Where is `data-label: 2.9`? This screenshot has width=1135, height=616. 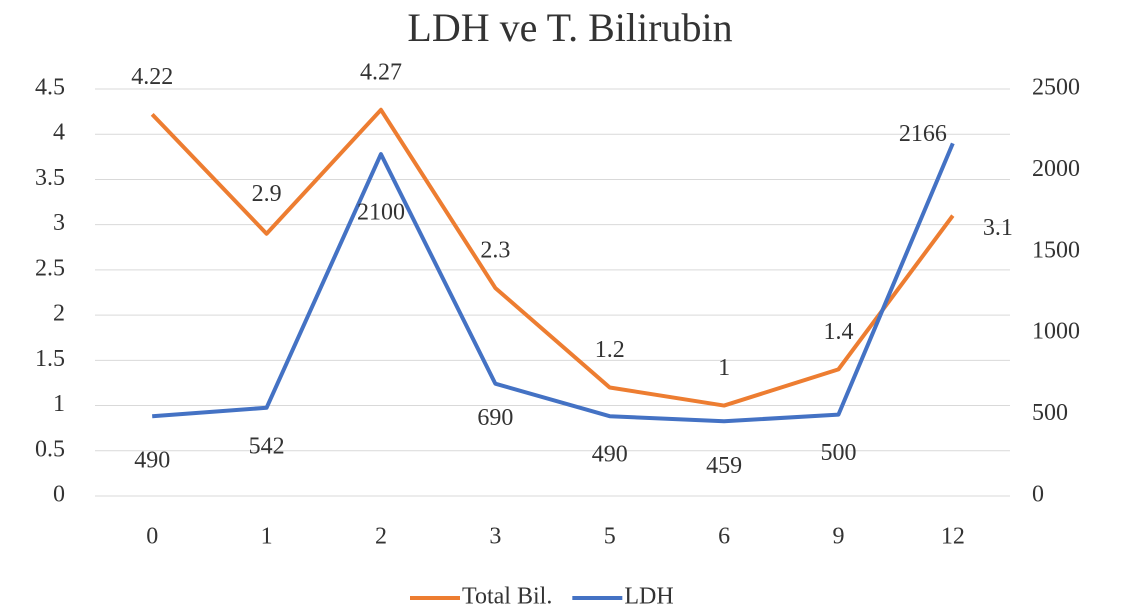 data-label: 2.9 is located at coordinates (267, 194).